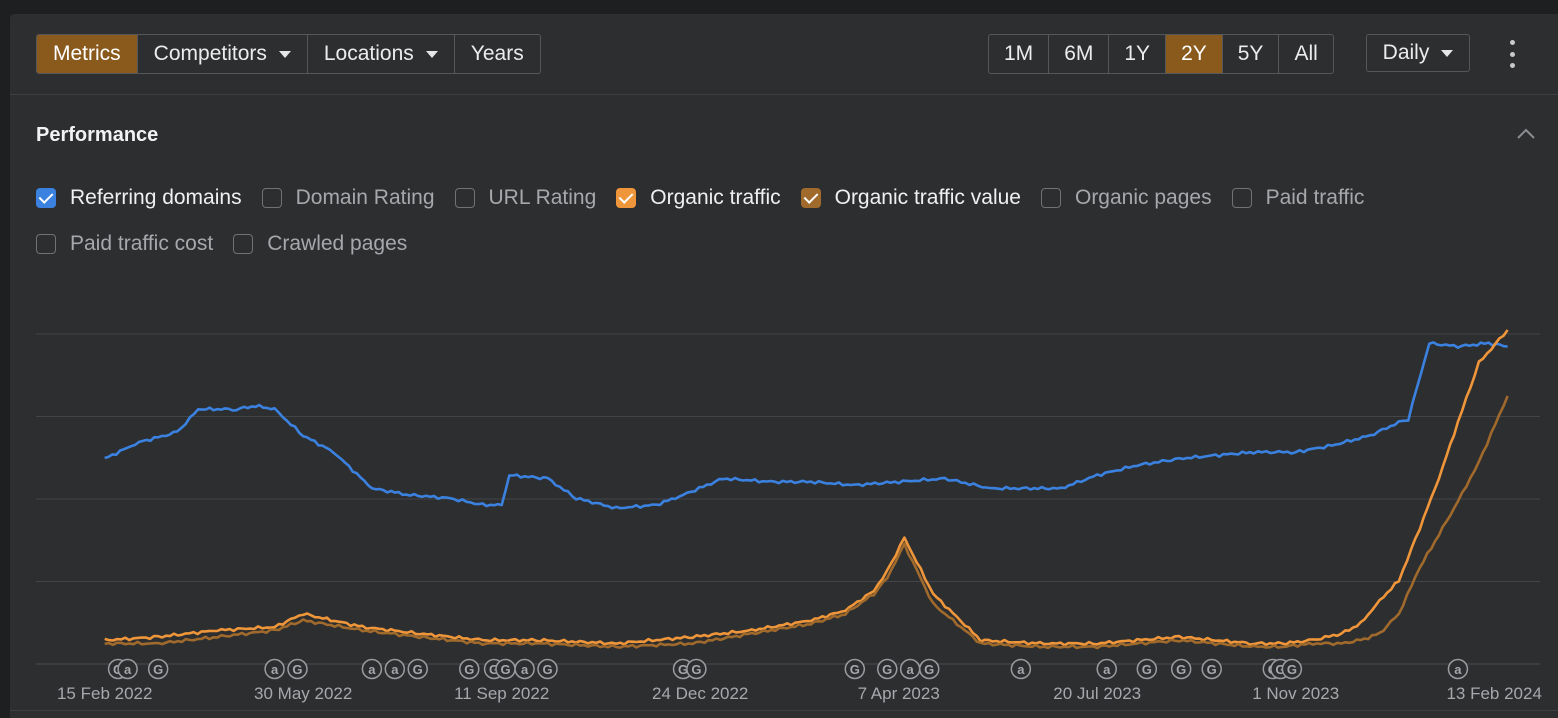  What do you see at coordinates (1193, 54) in the screenshot?
I see `range-2y: 2Y` at bounding box center [1193, 54].